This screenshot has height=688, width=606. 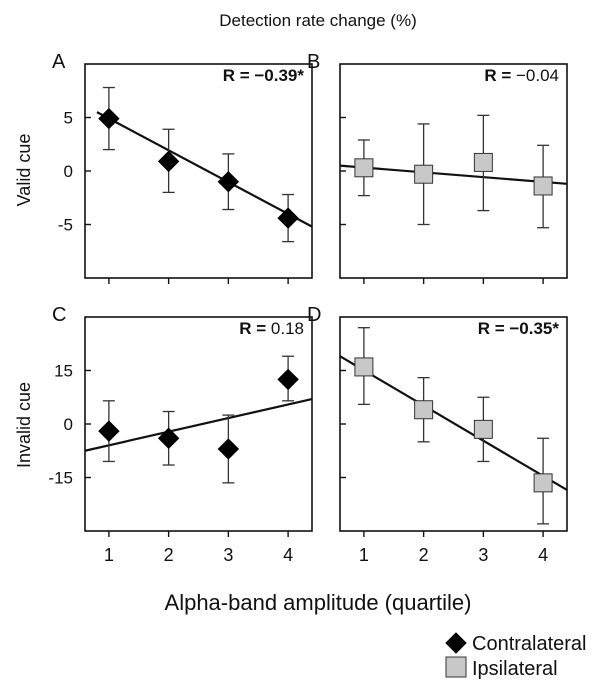 What do you see at coordinates (453, 174) in the screenshot?
I see `panel-b-fit-line` at bounding box center [453, 174].